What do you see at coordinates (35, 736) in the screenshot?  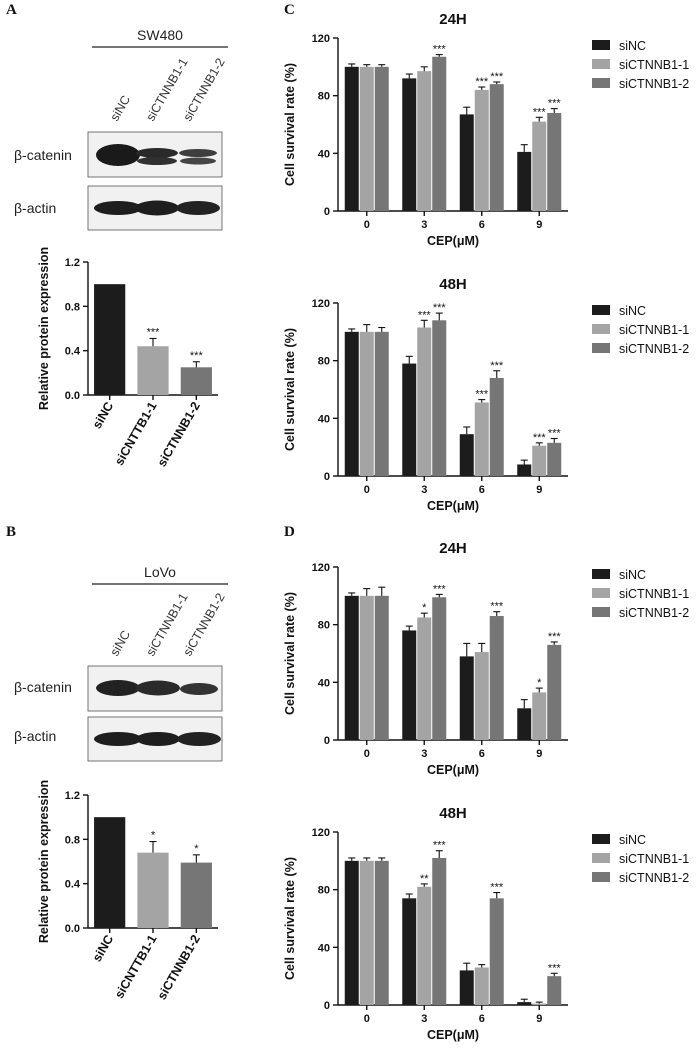 I see `blot-row-label: β-actin` at bounding box center [35, 736].